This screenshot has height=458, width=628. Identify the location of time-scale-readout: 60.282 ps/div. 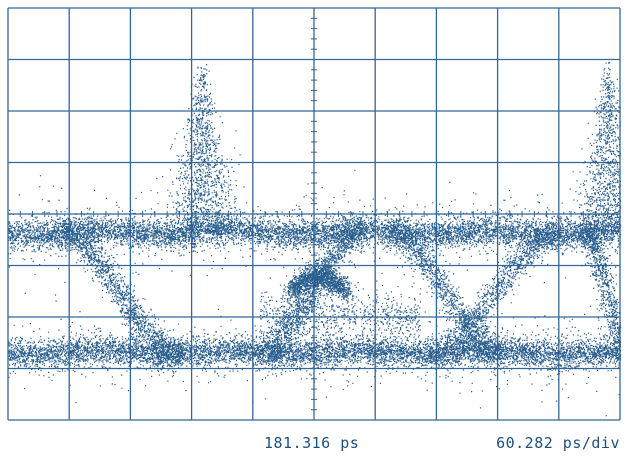
(558, 443).